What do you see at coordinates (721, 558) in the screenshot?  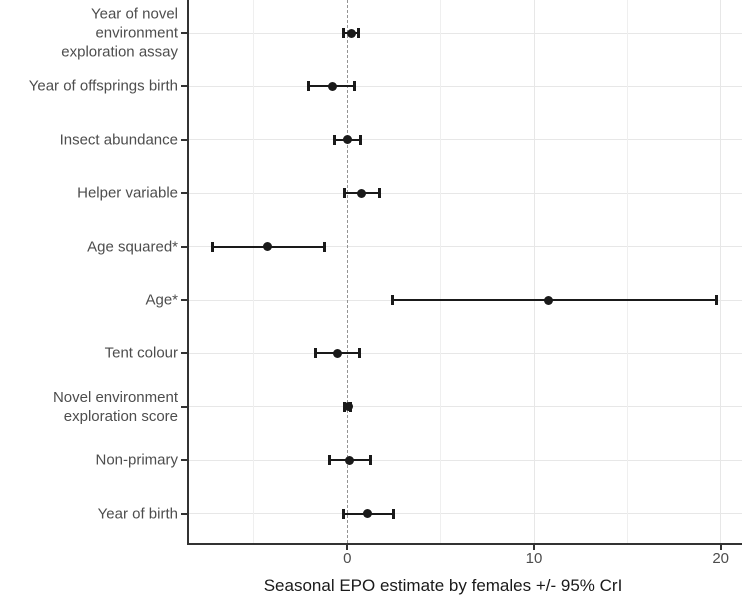 I see `x-axis-tick-label: 20` at bounding box center [721, 558].